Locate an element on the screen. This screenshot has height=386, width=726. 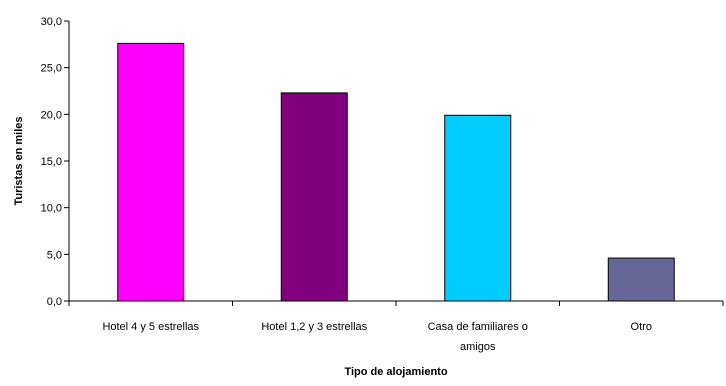
x-tick-label-line: Hotel 1,2 y 3 estrellas is located at coordinates (314, 327).